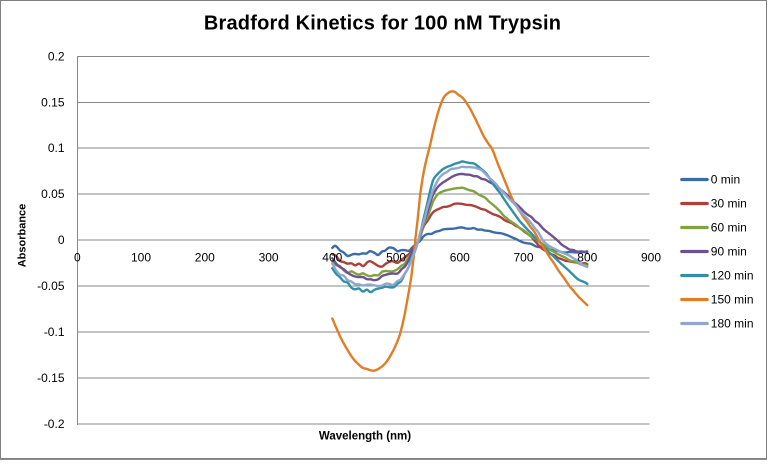 This screenshot has height=466, width=768. What do you see at coordinates (269, 258) in the screenshot?
I see `svg-text: 300` at bounding box center [269, 258].